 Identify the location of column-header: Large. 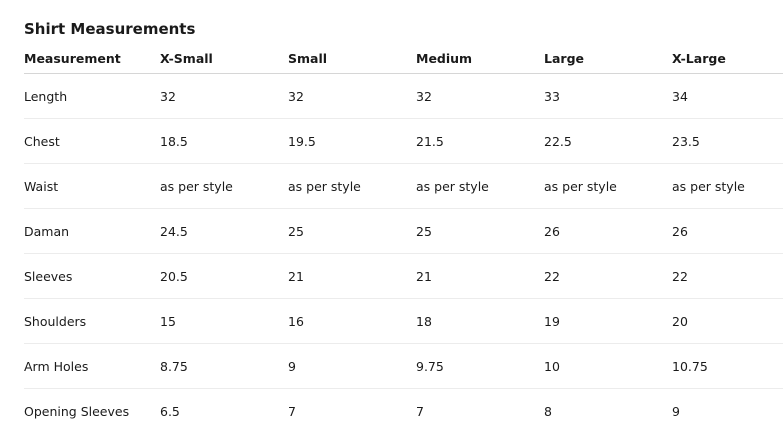
(608, 59).